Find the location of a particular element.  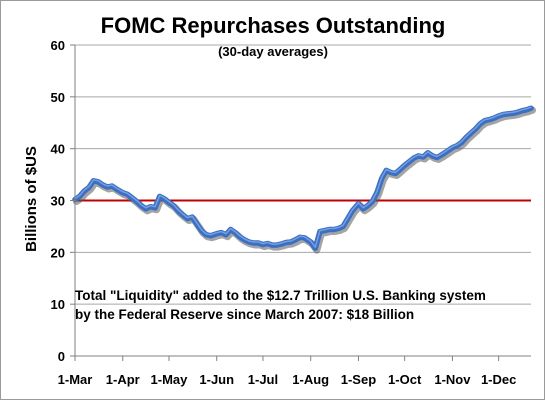

x-tick-label: 1-Dec is located at coordinates (498, 379).